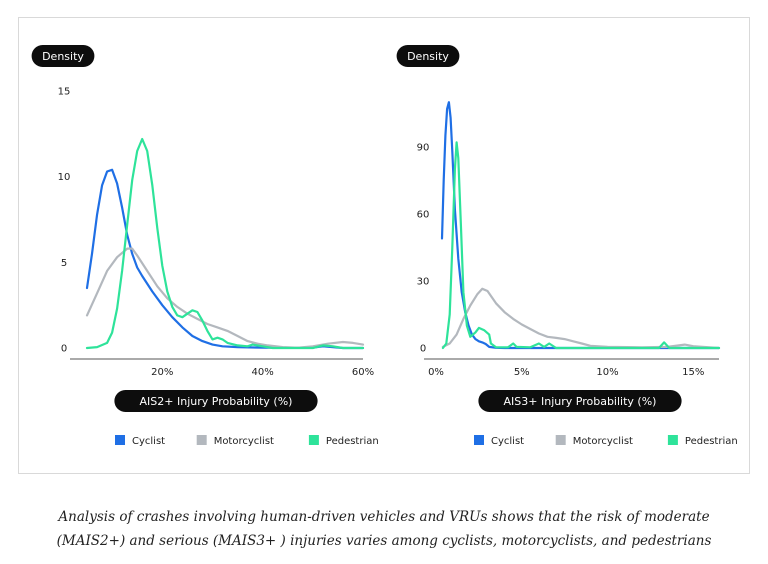 The width and height of the screenshot is (768, 564). I want to click on x-tick-label: 0%, so click(436, 372).